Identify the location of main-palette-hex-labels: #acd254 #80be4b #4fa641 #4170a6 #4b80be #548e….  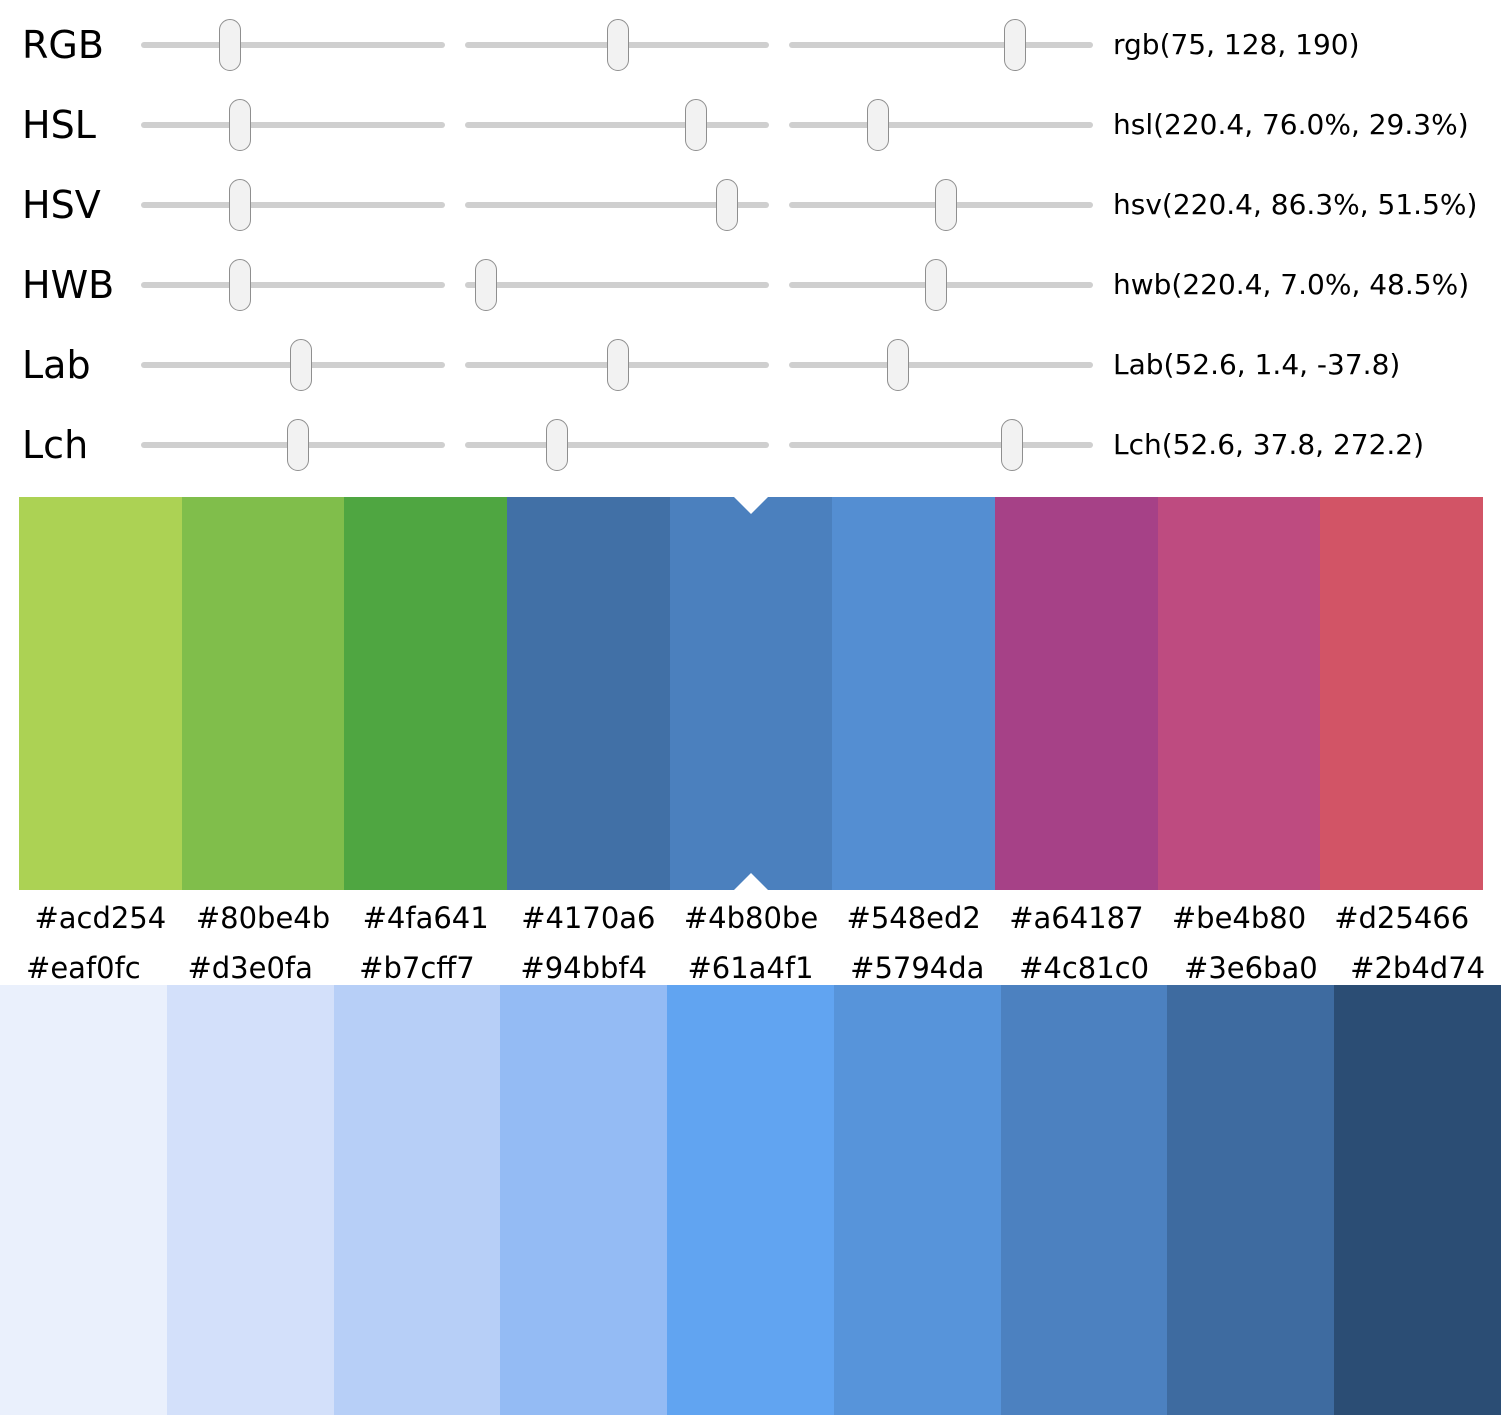
(751, 918).